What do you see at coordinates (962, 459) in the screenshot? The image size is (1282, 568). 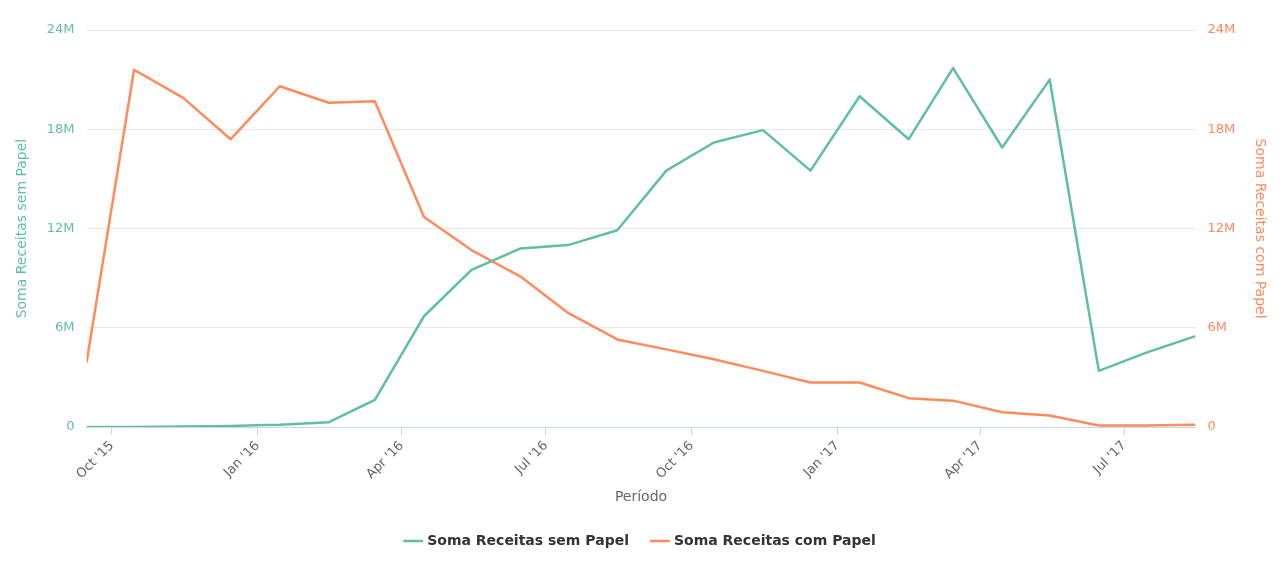 I see `x-tick-label: Apr '17` at bounding box center [962, 459].